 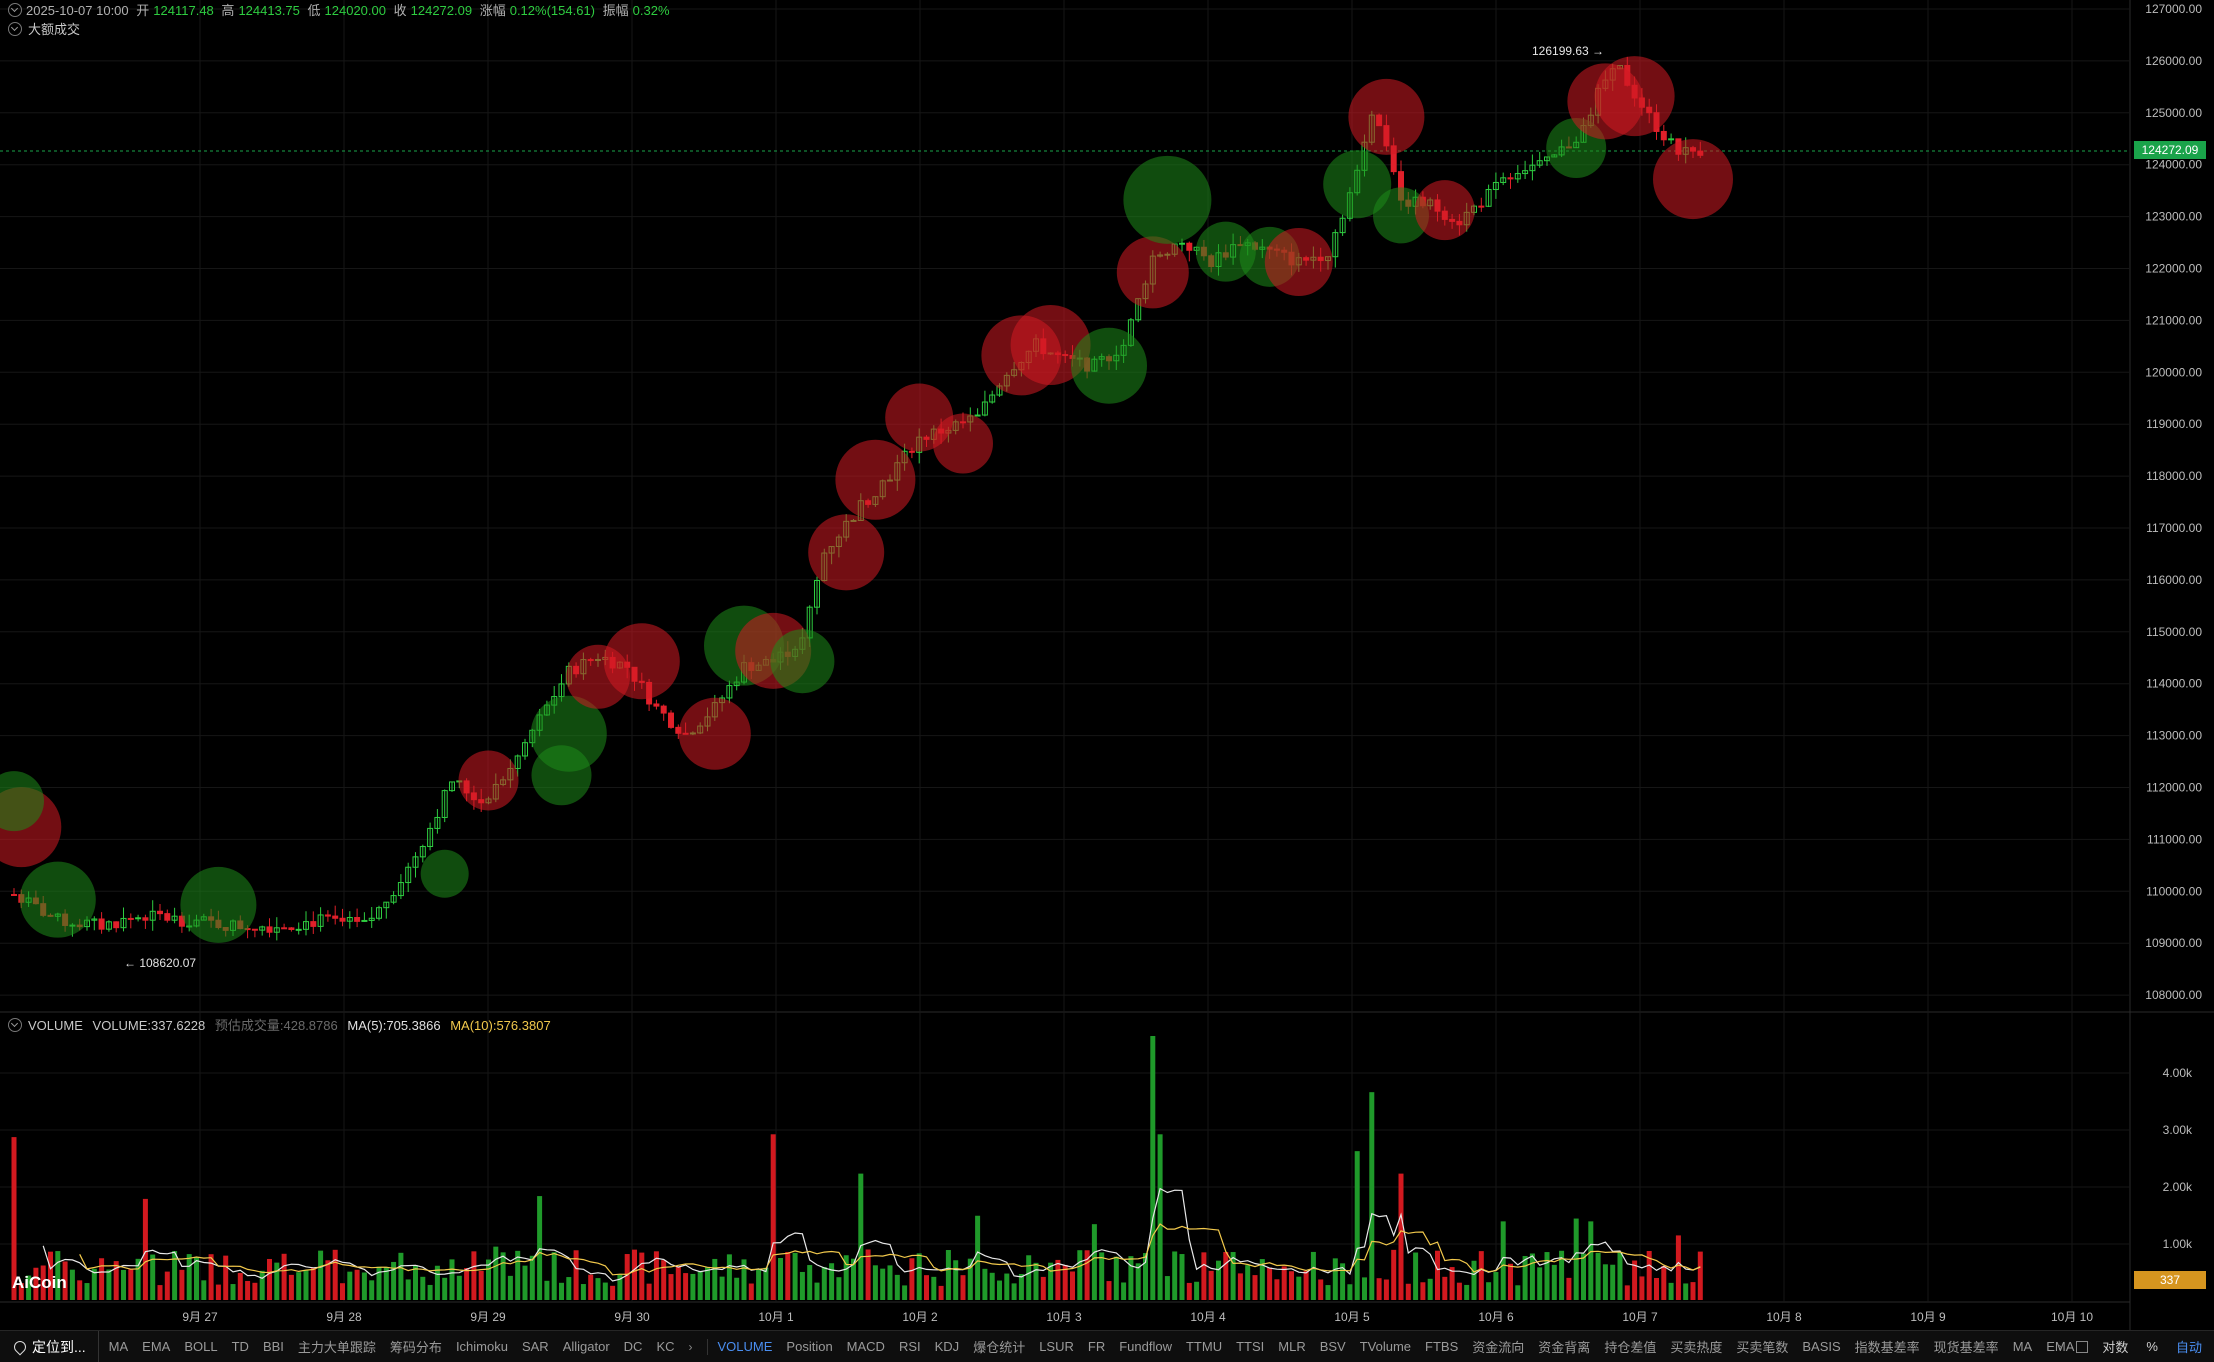 I want to click on sub-indicator-6: LSUR, so click(x=1056, y=1346).